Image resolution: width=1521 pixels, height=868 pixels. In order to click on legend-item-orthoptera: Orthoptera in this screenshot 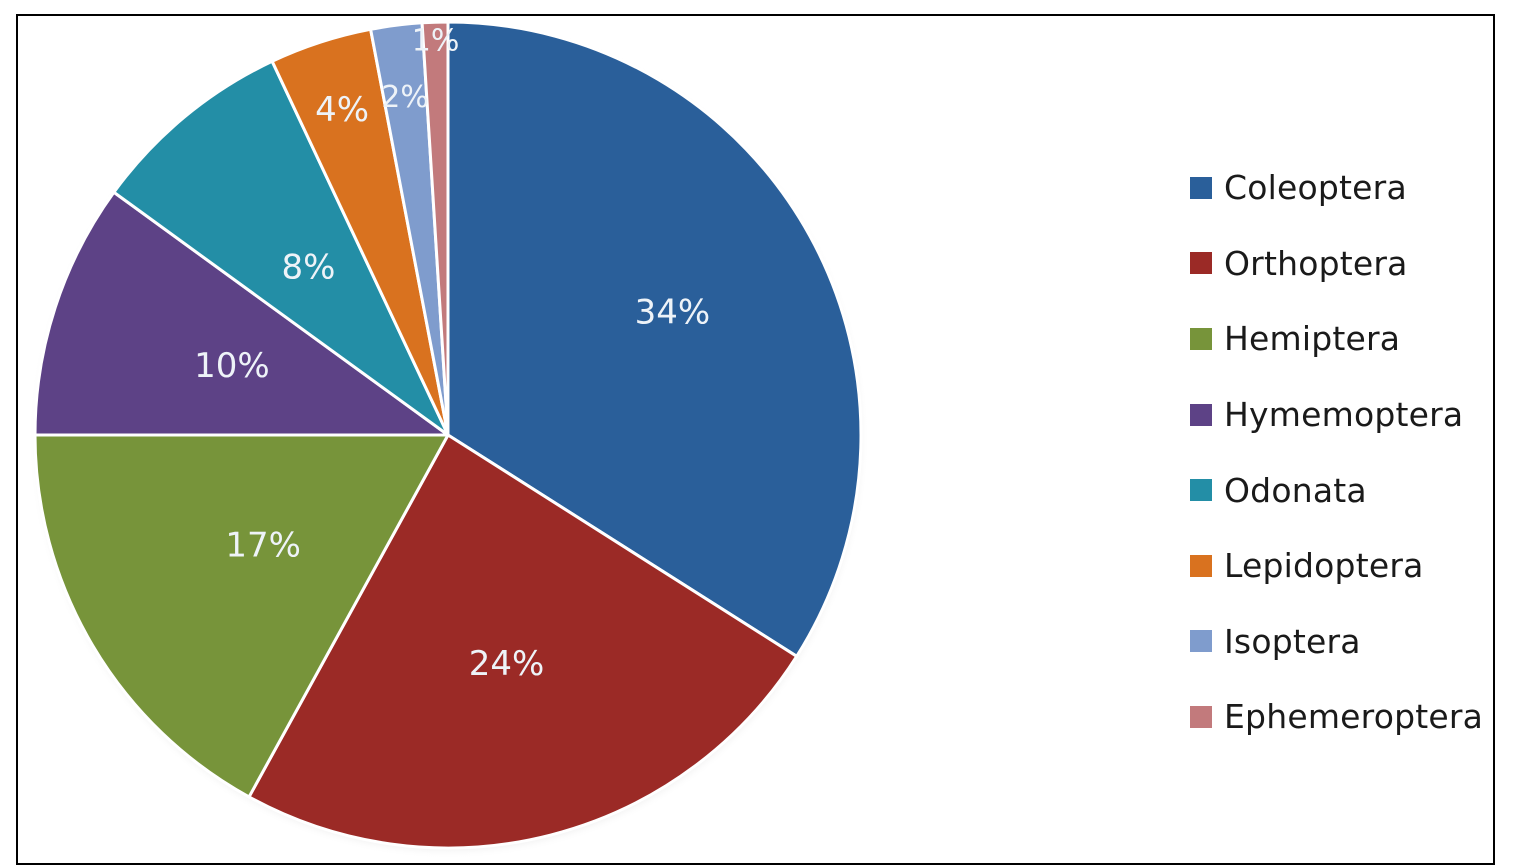, I will do `click(1336, 264)`.